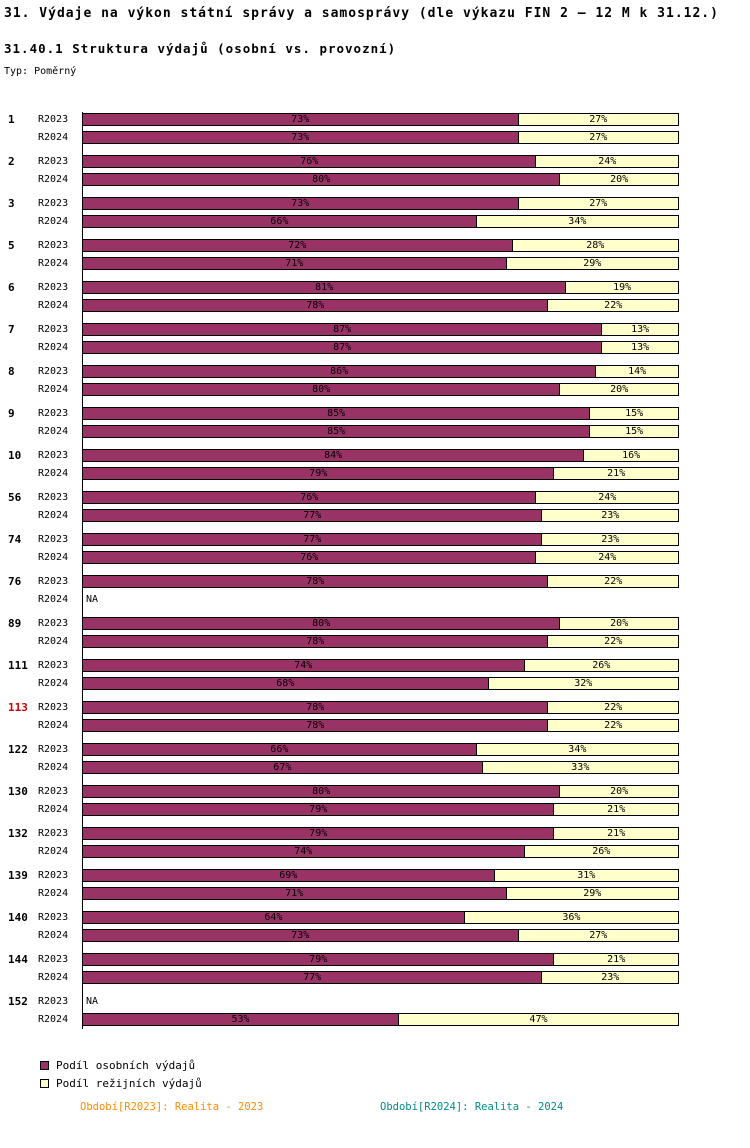  I want to click on group-id-label: 130, so click(18, 791).